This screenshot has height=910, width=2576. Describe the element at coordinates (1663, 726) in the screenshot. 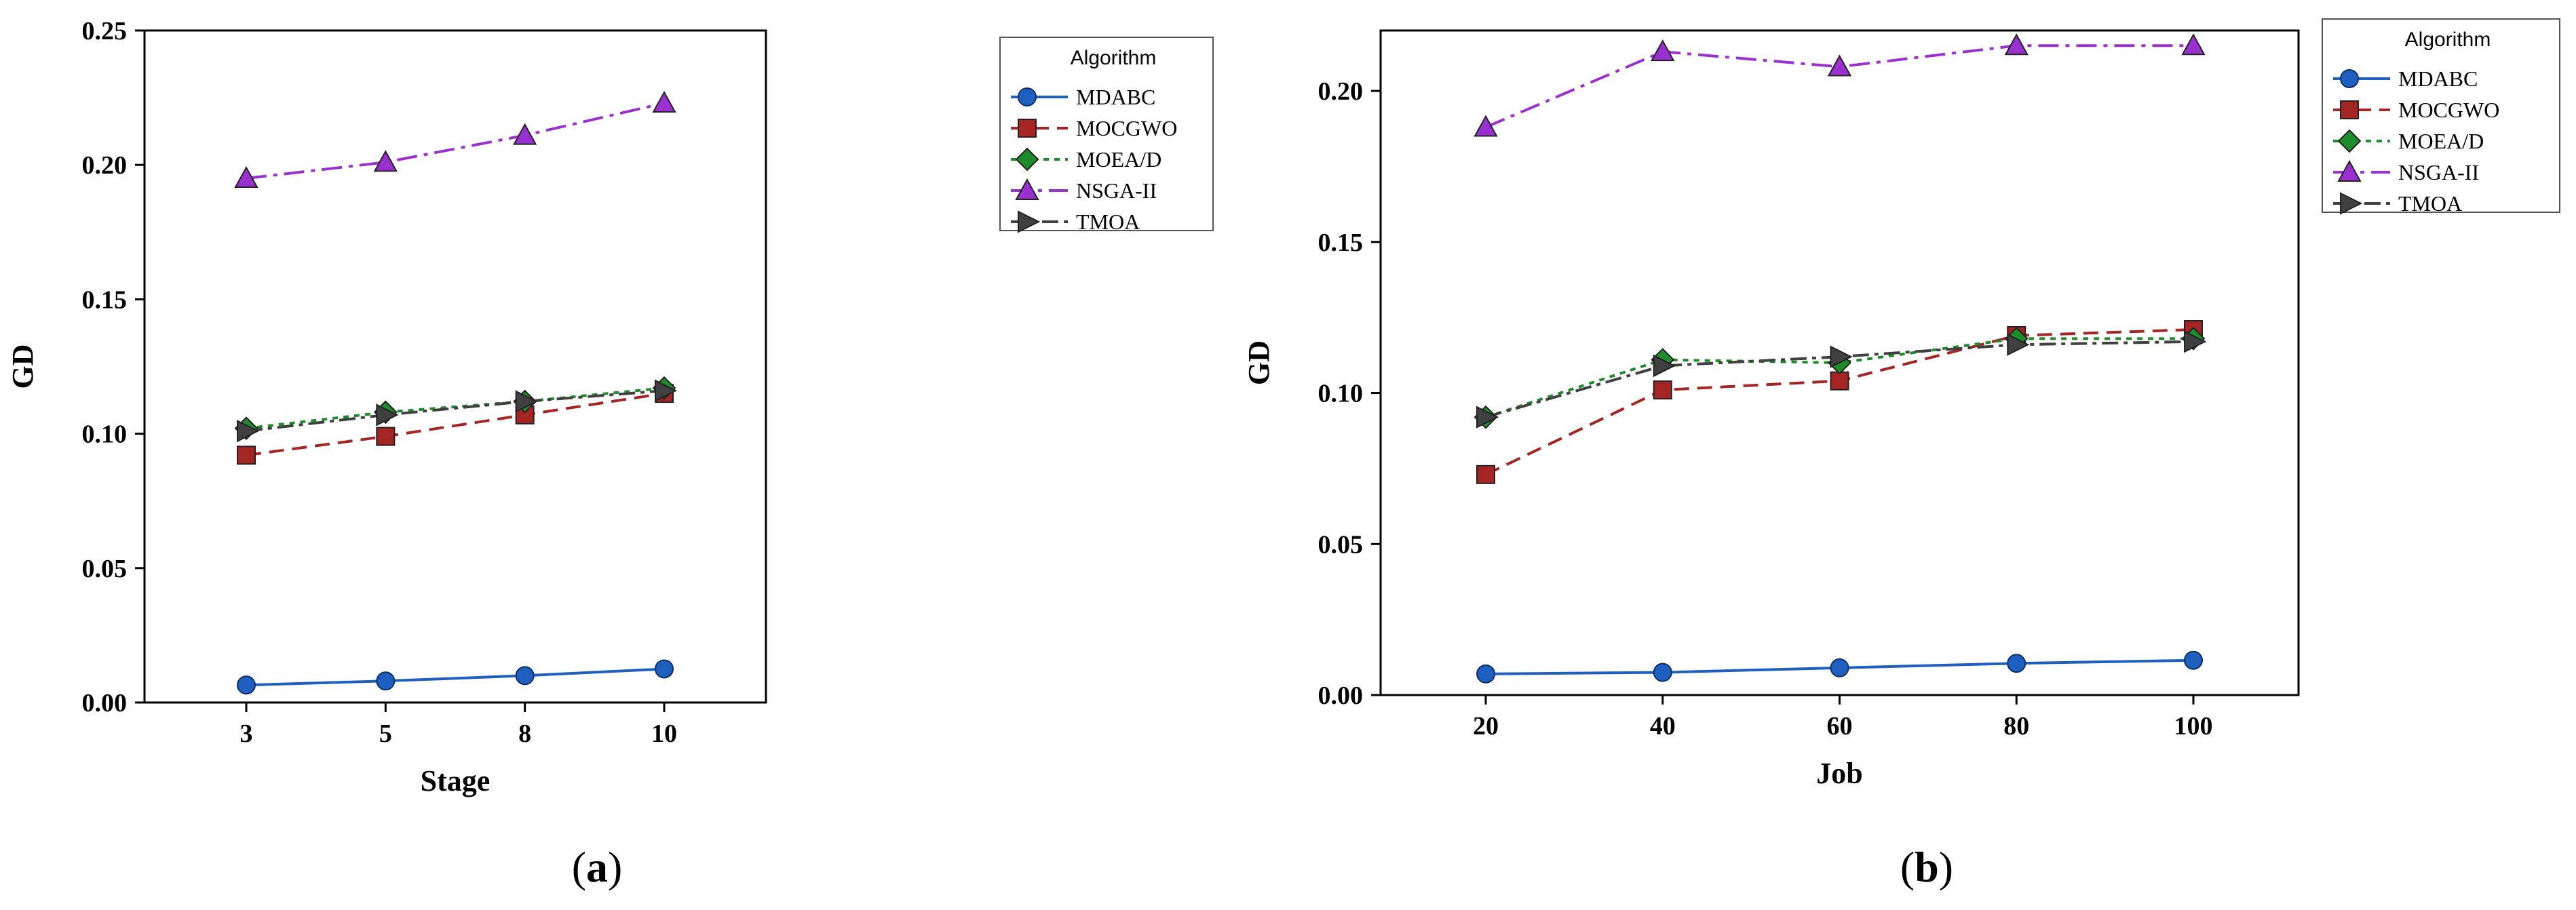

I see `x-tick-label: 40` at that location.